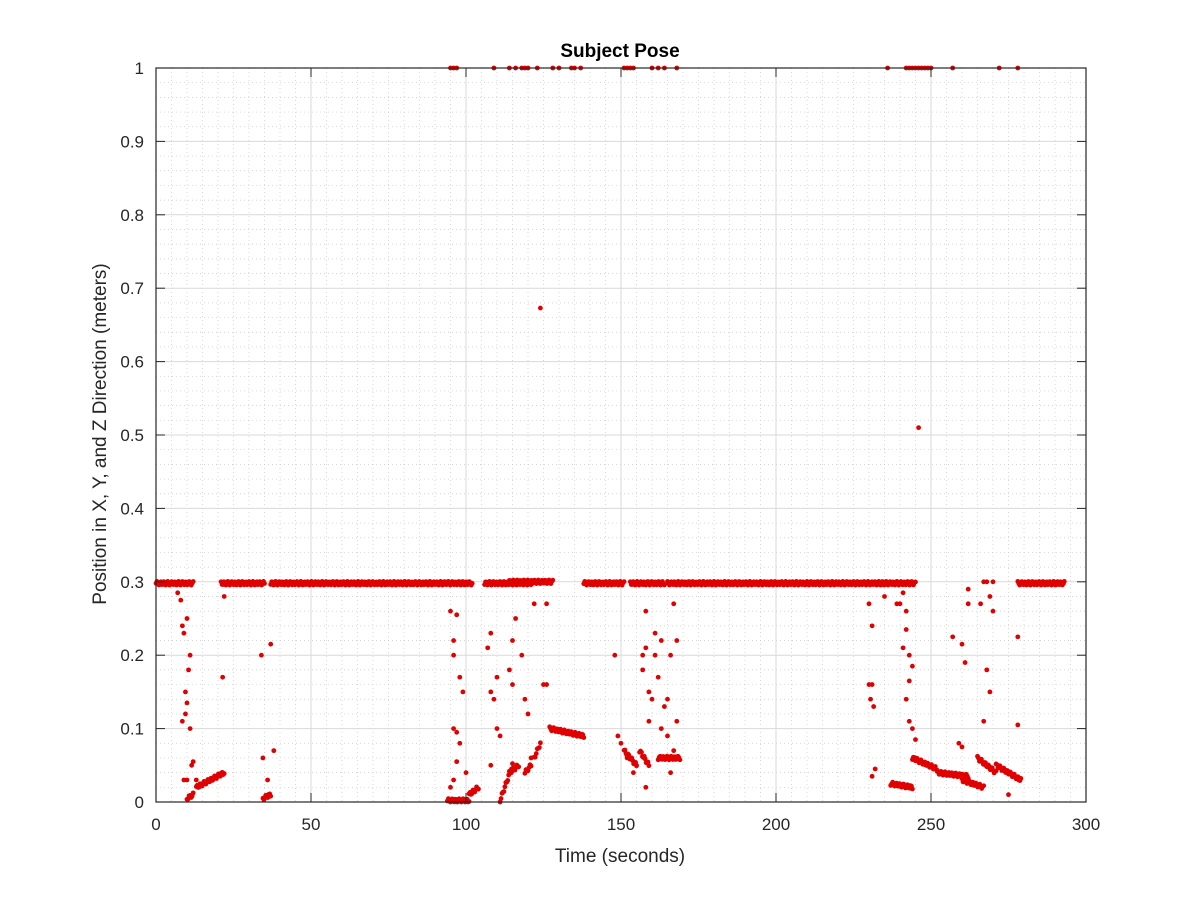 This screenshot has height=900, width=1200. Describe the element at coordinates (155, 824) in the screenshot. I see `x-tick-label: 0` at that location.